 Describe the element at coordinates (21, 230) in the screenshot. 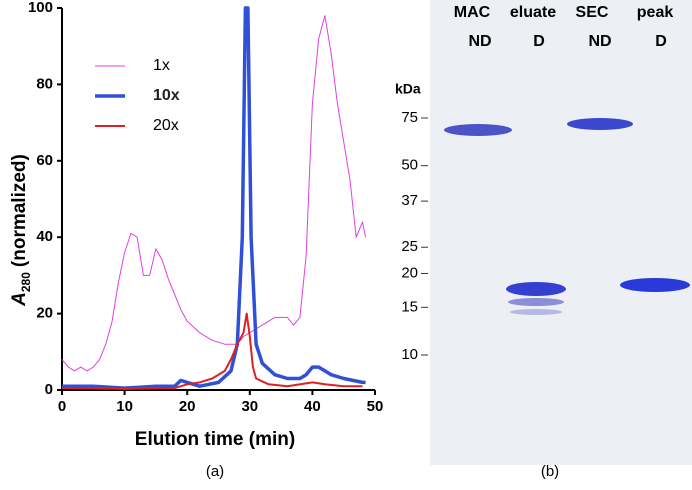

I see `y-axis-title: A280(normalized)` at that location.